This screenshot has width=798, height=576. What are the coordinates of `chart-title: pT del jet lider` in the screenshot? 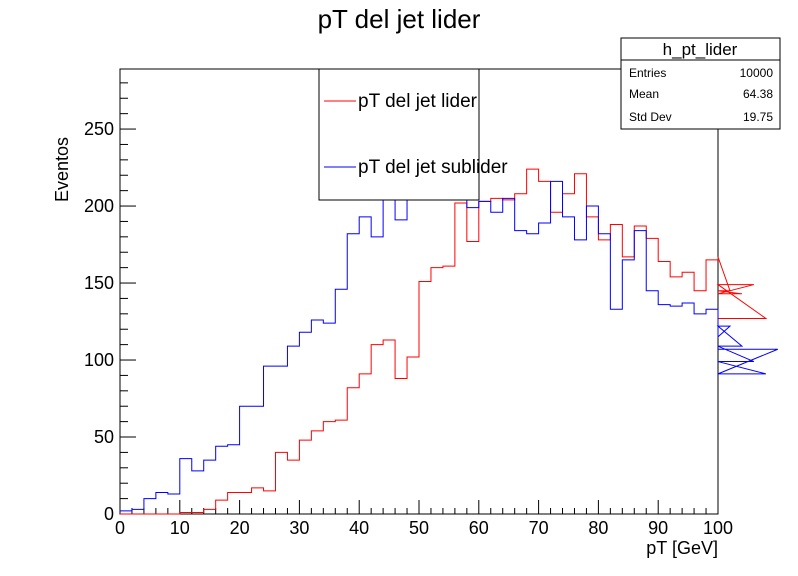 It's located at (399, 19).